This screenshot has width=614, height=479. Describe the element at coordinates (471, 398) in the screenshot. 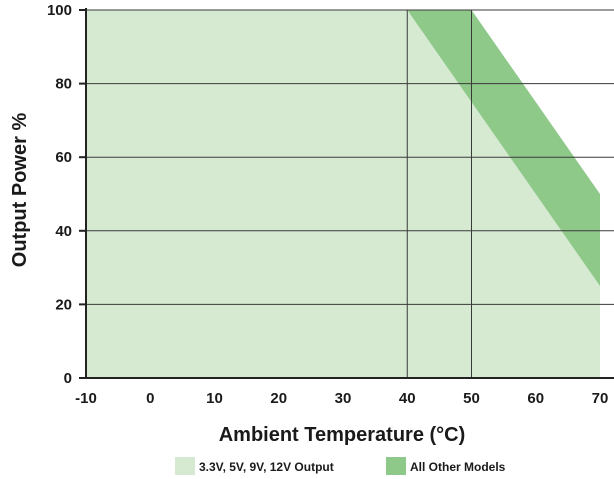

I see `x-tick-label: 50` at that location.